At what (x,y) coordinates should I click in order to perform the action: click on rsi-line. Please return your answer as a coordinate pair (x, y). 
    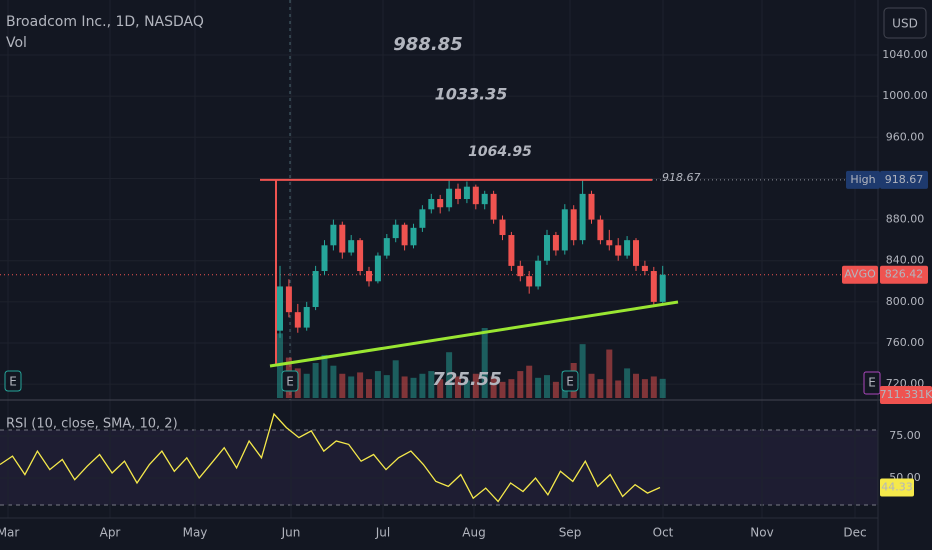
    Looking at the image, I should click on (330, 457).